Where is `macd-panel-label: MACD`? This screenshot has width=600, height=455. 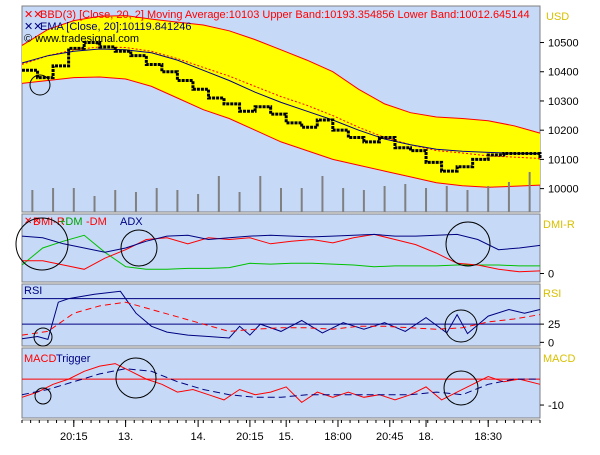 macd-panel-label: MACD is located at coordinates (559, 359).